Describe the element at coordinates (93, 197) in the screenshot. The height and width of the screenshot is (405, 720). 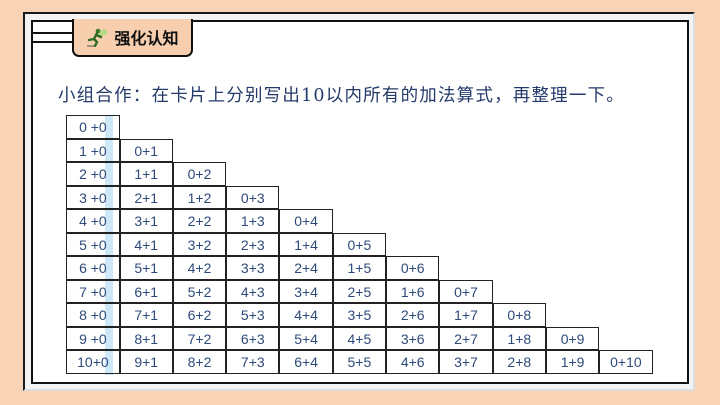
I see `table-cell: 3 +0` at that location.